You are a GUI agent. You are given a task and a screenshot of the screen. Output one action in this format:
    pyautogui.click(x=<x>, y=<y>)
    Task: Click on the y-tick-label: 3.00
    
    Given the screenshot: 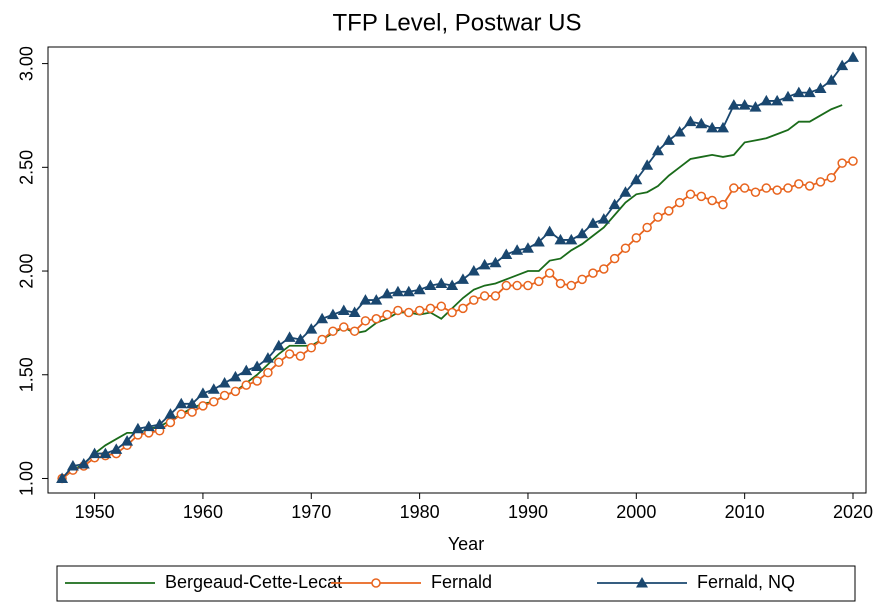 What is the action you would take?
    pyautogui.click(x=27, y=63)
    